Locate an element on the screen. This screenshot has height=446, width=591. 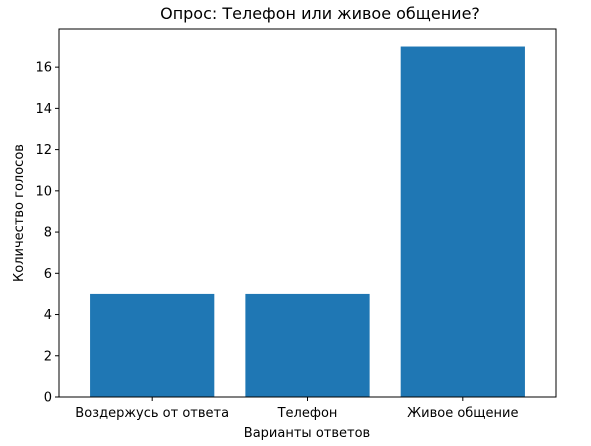
y-tick-label: 12 is located at coordinates (43, 150).